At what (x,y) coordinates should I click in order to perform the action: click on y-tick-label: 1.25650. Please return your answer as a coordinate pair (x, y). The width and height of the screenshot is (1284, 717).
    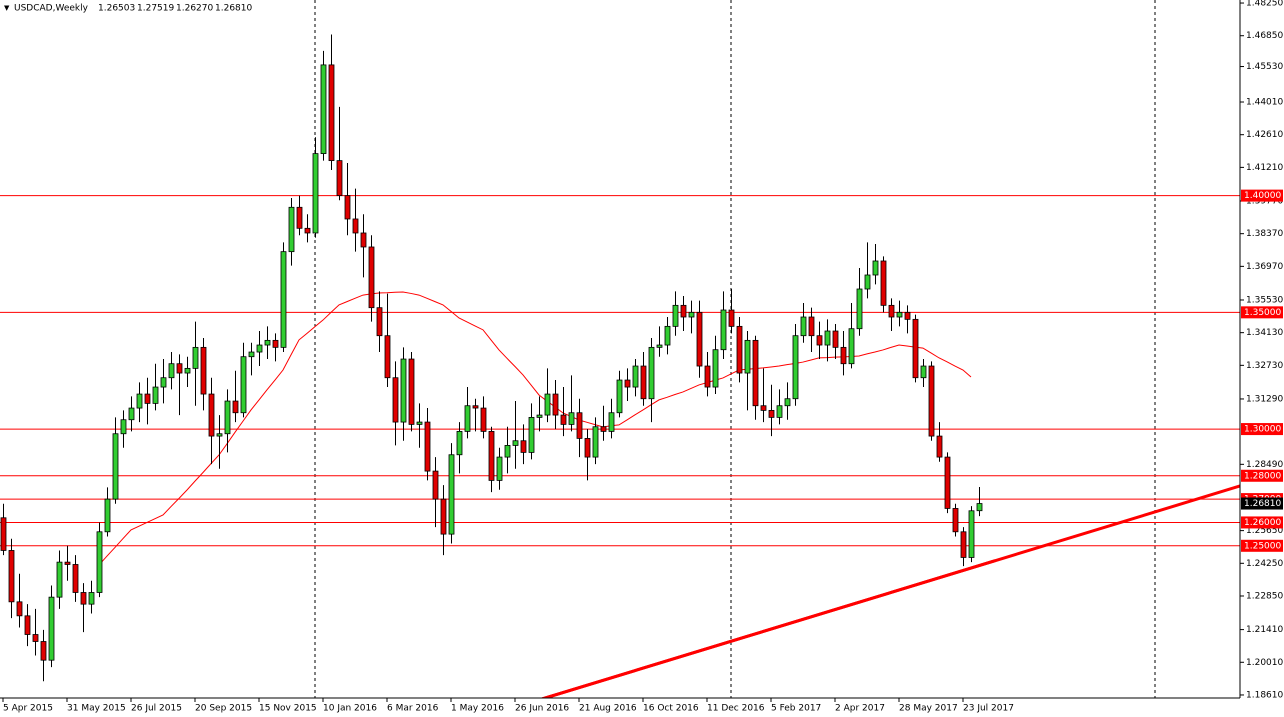
    Looking at the image, I should click on (1264, 531).